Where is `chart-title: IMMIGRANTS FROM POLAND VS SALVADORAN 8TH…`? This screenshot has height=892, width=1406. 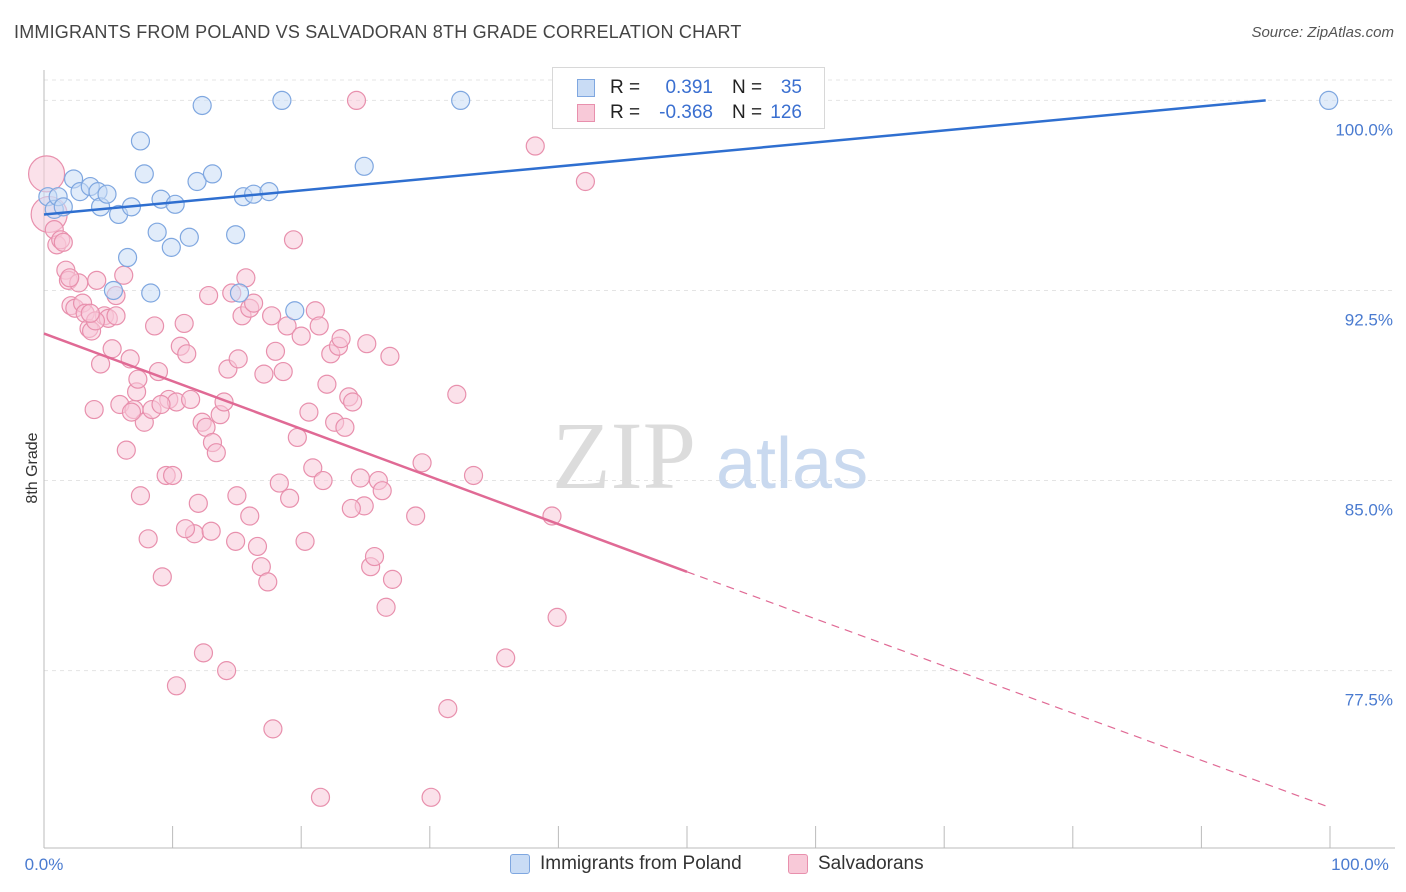
chart-title: IMMIGRANTS FROM POLAND VS SALVADORAN 8TH… is located at coordinates (378, 32).